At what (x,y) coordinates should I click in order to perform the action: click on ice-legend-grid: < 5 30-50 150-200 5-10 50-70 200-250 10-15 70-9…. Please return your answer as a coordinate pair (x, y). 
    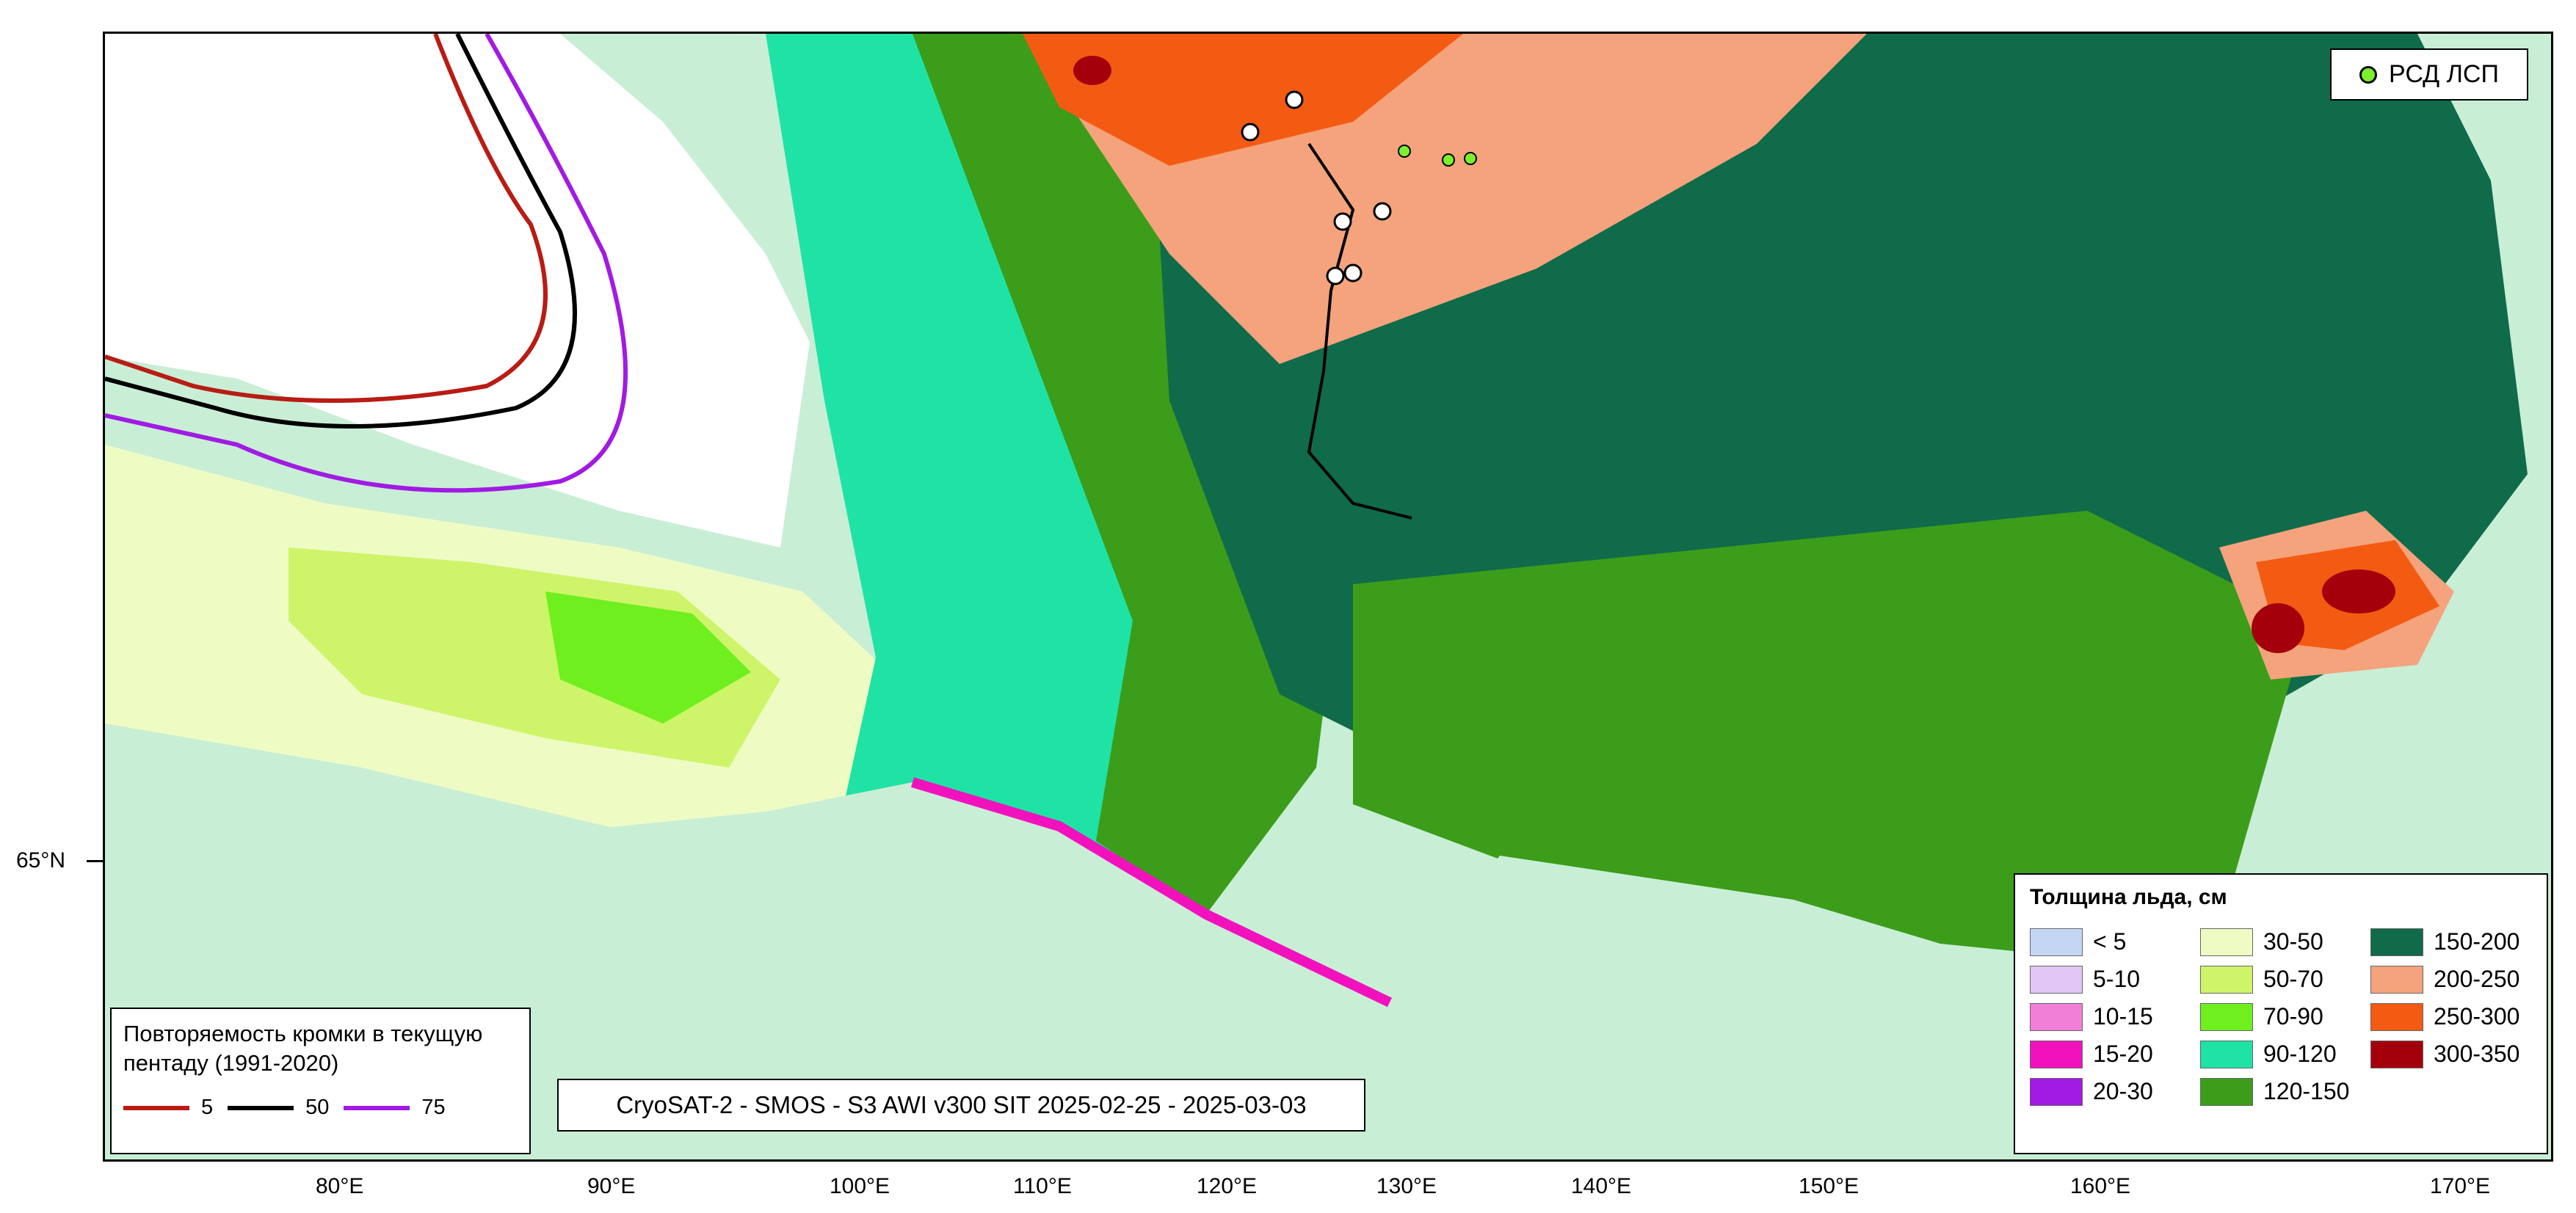
    Looking at the image, I should click on (2281, 1016).